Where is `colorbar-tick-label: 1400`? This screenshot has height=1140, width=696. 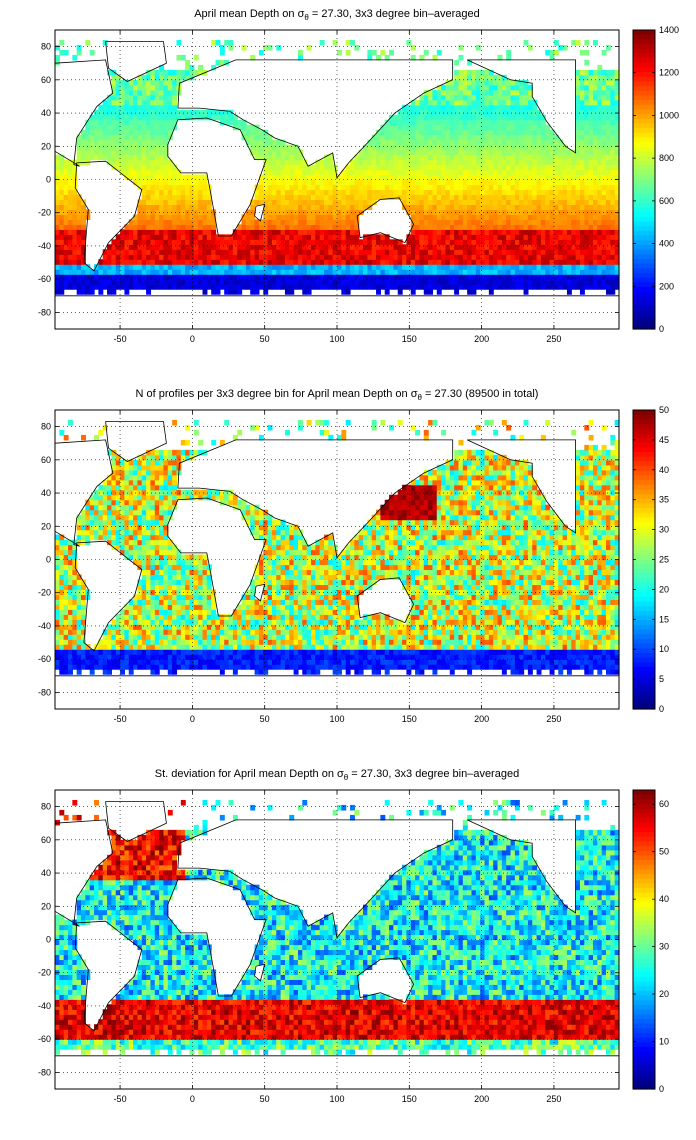 colorbar-tick-label: 1400 is located at coordinates (669, 30).